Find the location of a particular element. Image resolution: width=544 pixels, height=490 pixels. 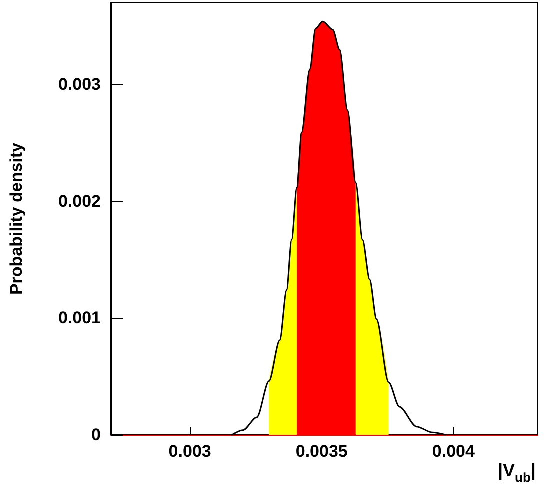

y-tick-label: 0.001 is located at coordinates (79, 318).